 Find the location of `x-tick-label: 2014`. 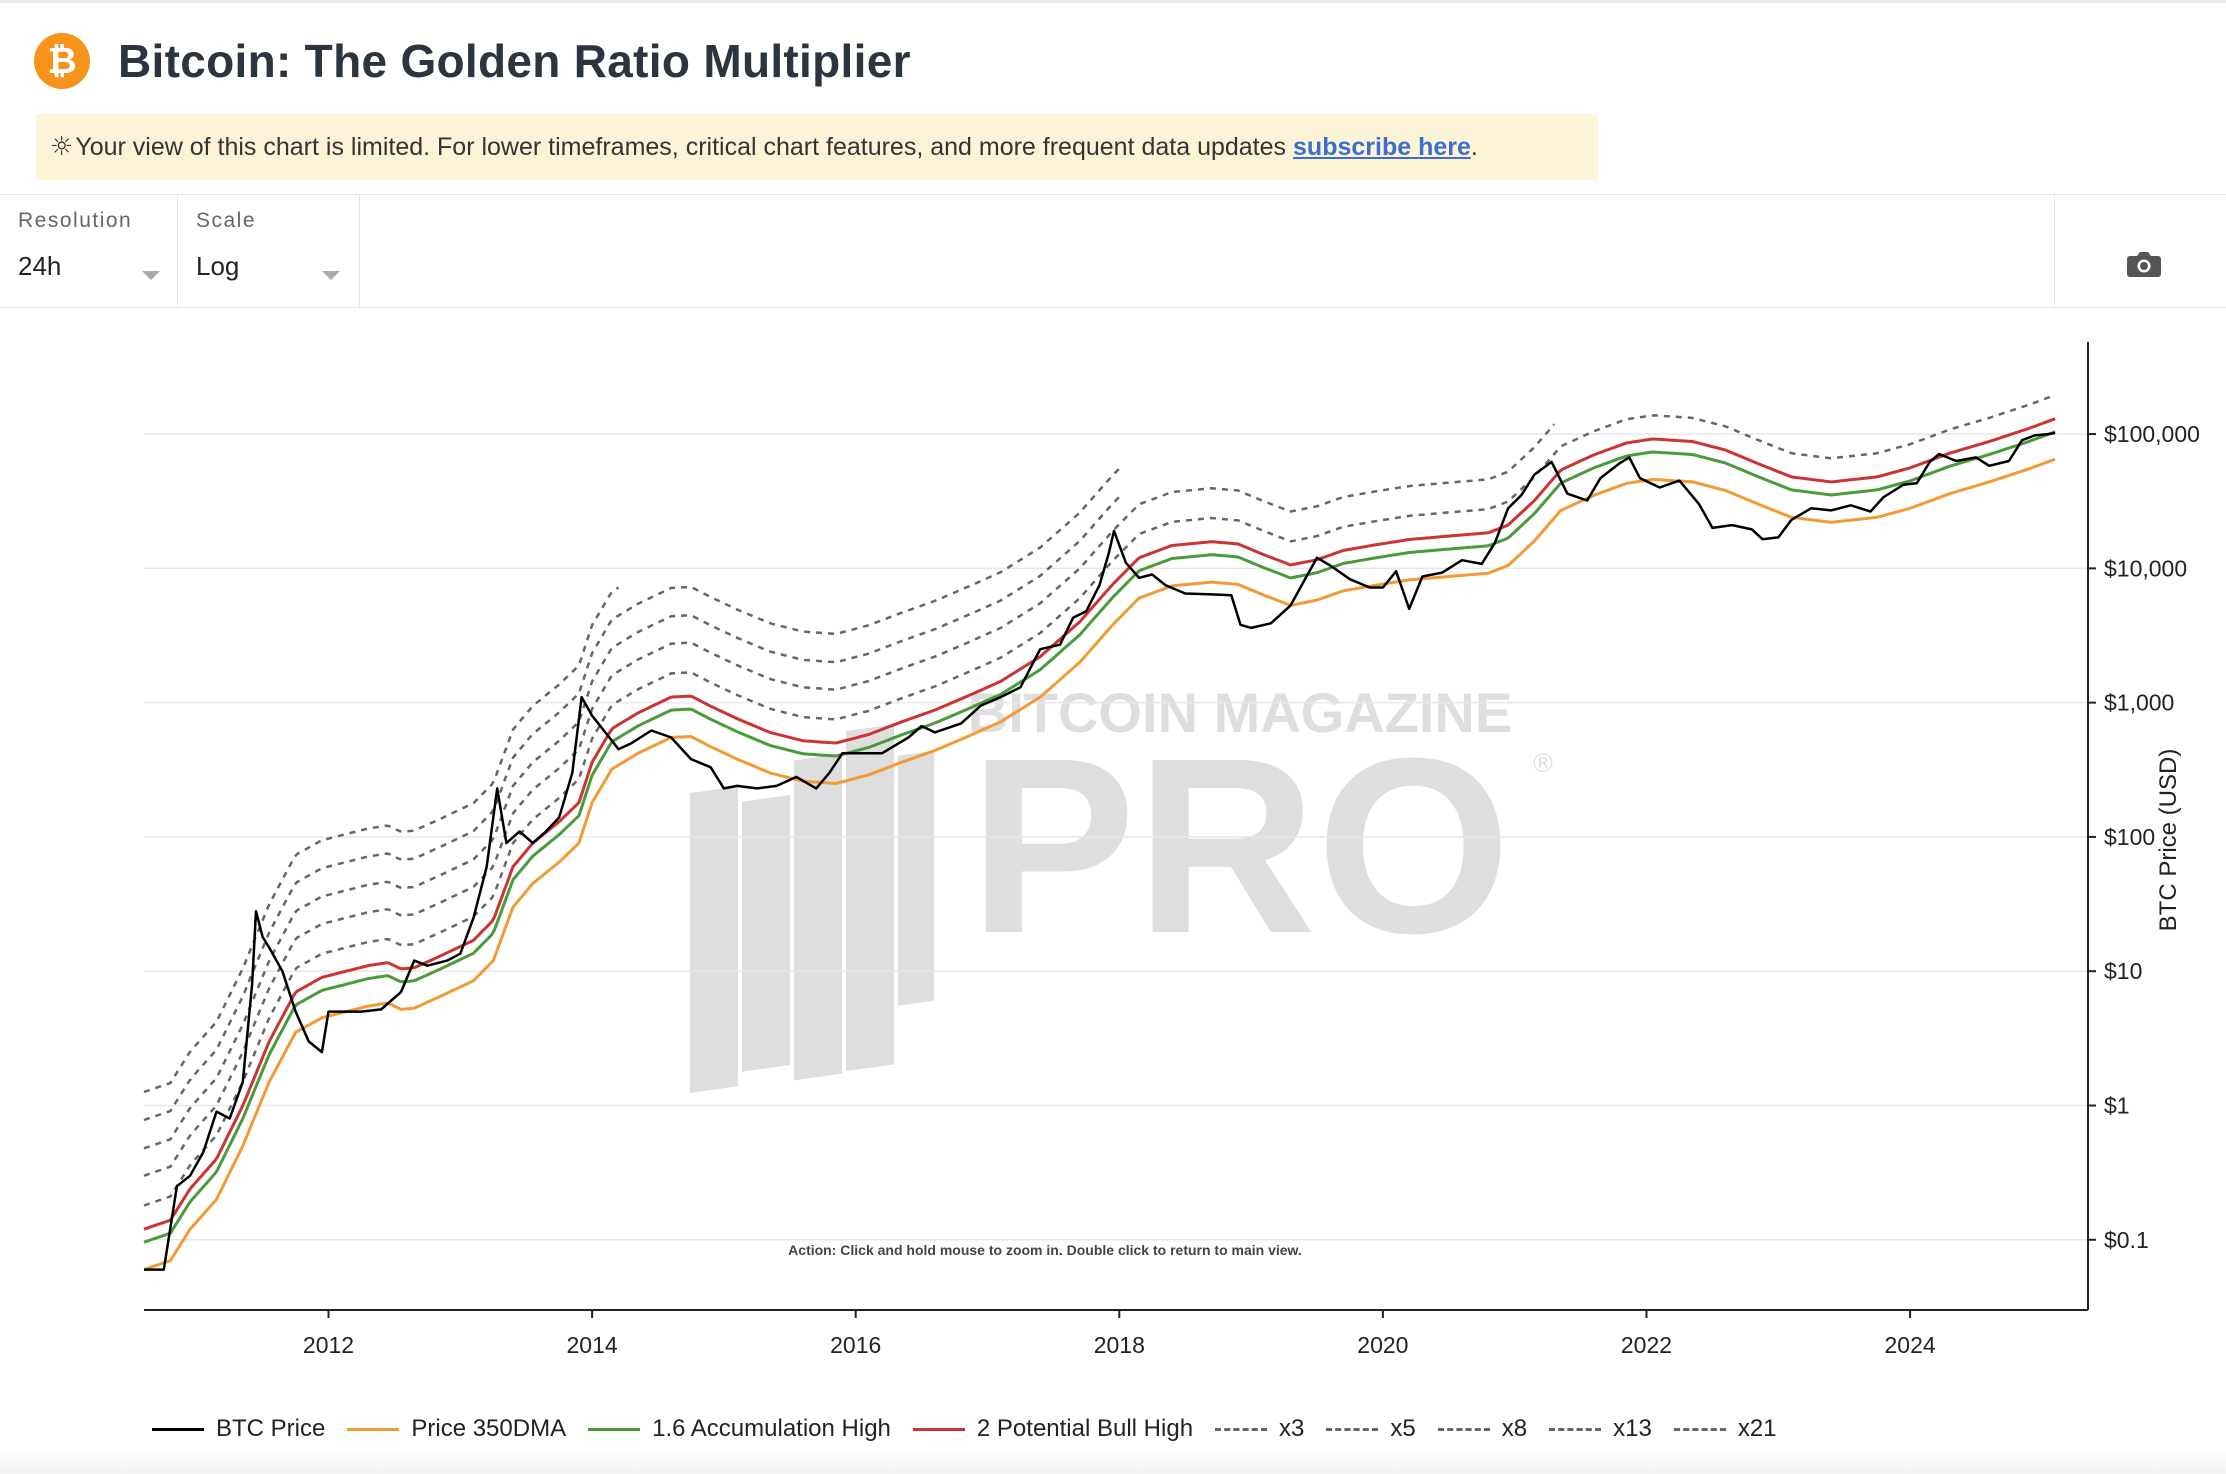

x-tick-label: 2014 is located at coordinates (592, 1345).